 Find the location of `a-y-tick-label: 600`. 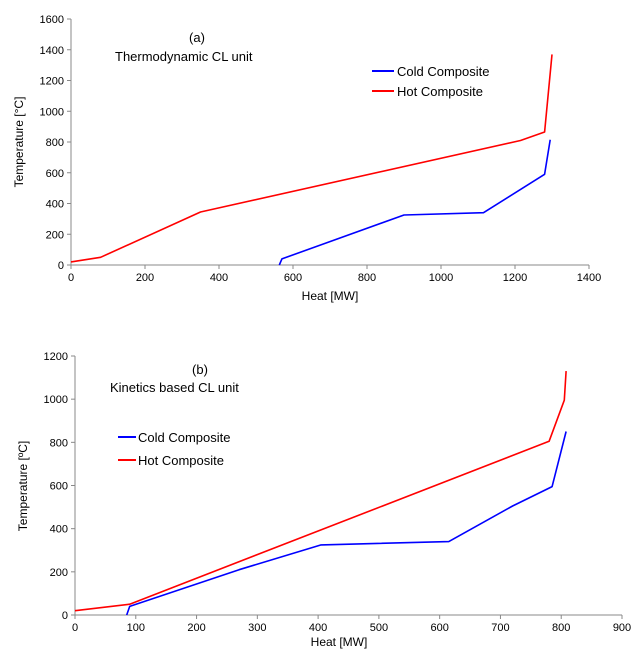

a-y-tick-label: 600 is located at coordinates (55, 174).